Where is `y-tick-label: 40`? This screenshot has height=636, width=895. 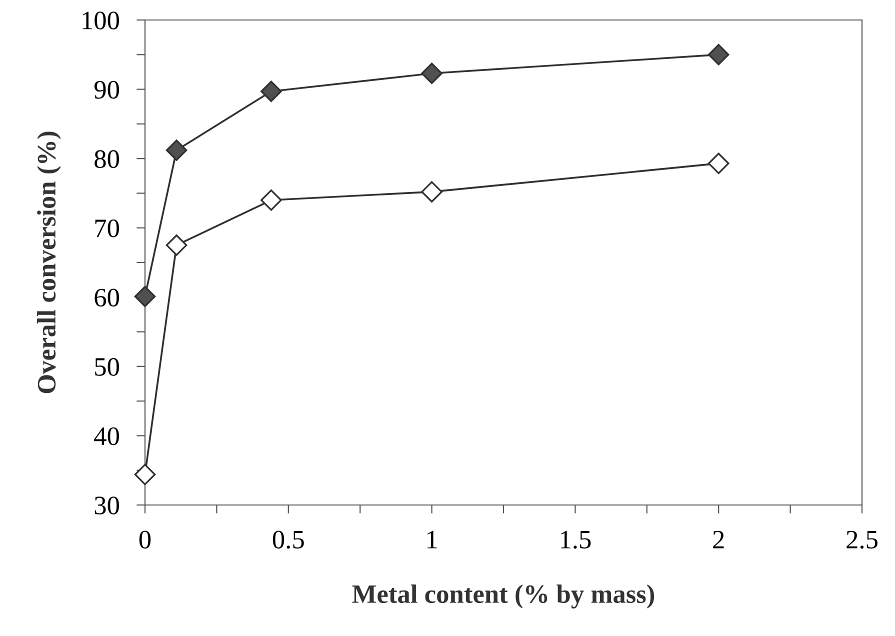
y-tick-label: 40 is located at coordinates (106, 436).